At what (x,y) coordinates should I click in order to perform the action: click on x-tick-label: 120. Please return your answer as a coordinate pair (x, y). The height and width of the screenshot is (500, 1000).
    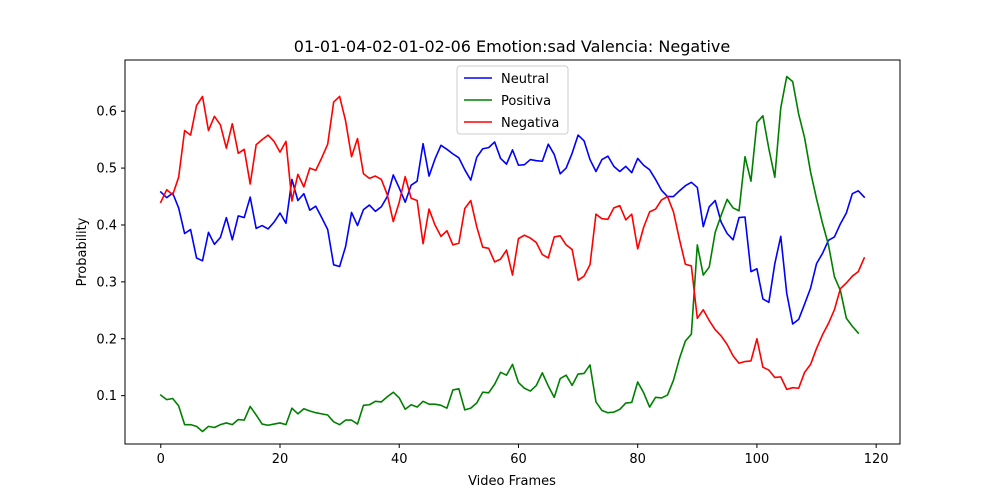
    Looking at the image, I should click on (876, 459).